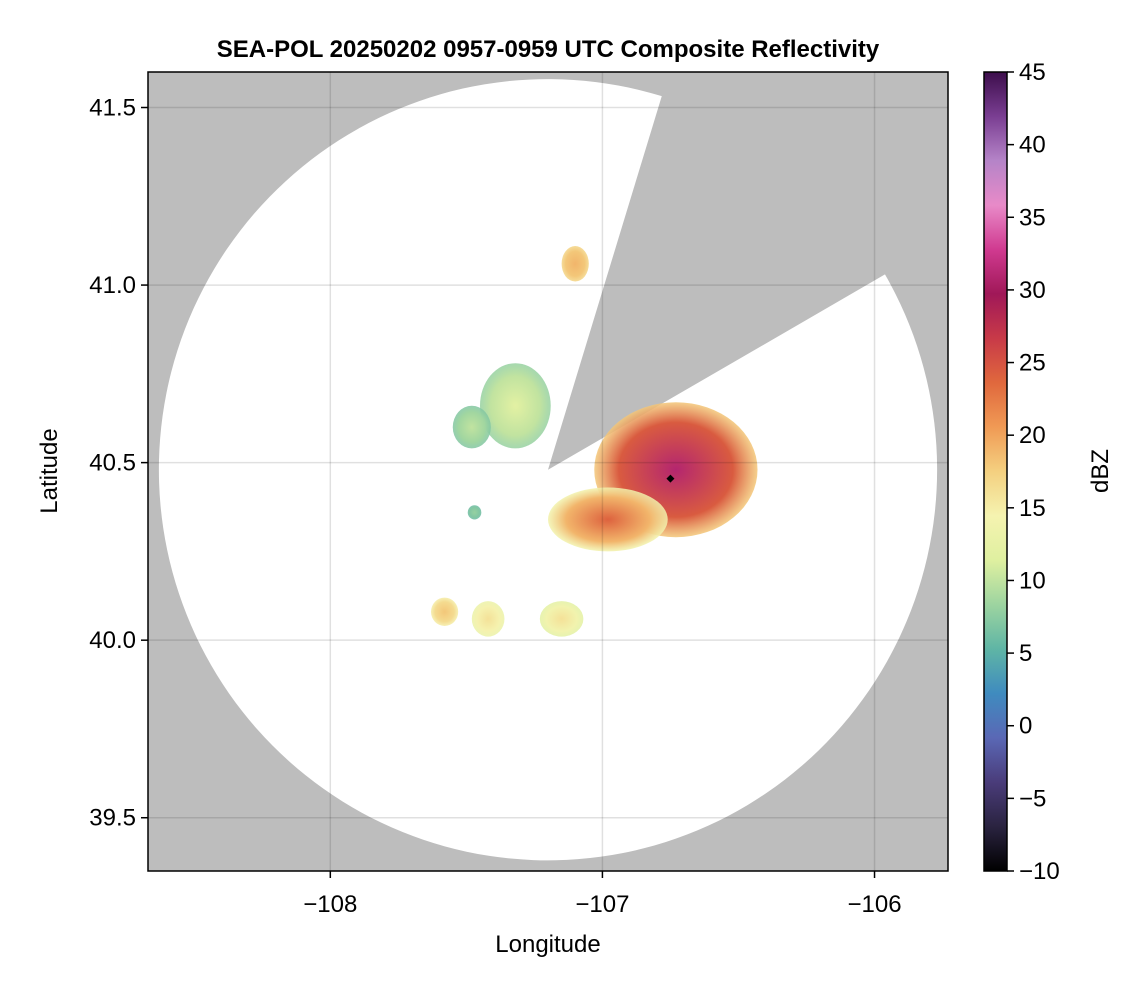 The image size is (1146, 990). Describe the element at coordinates (1032, 217) in the screenshot. I see `colorbar-tick-label: 35` at that location.